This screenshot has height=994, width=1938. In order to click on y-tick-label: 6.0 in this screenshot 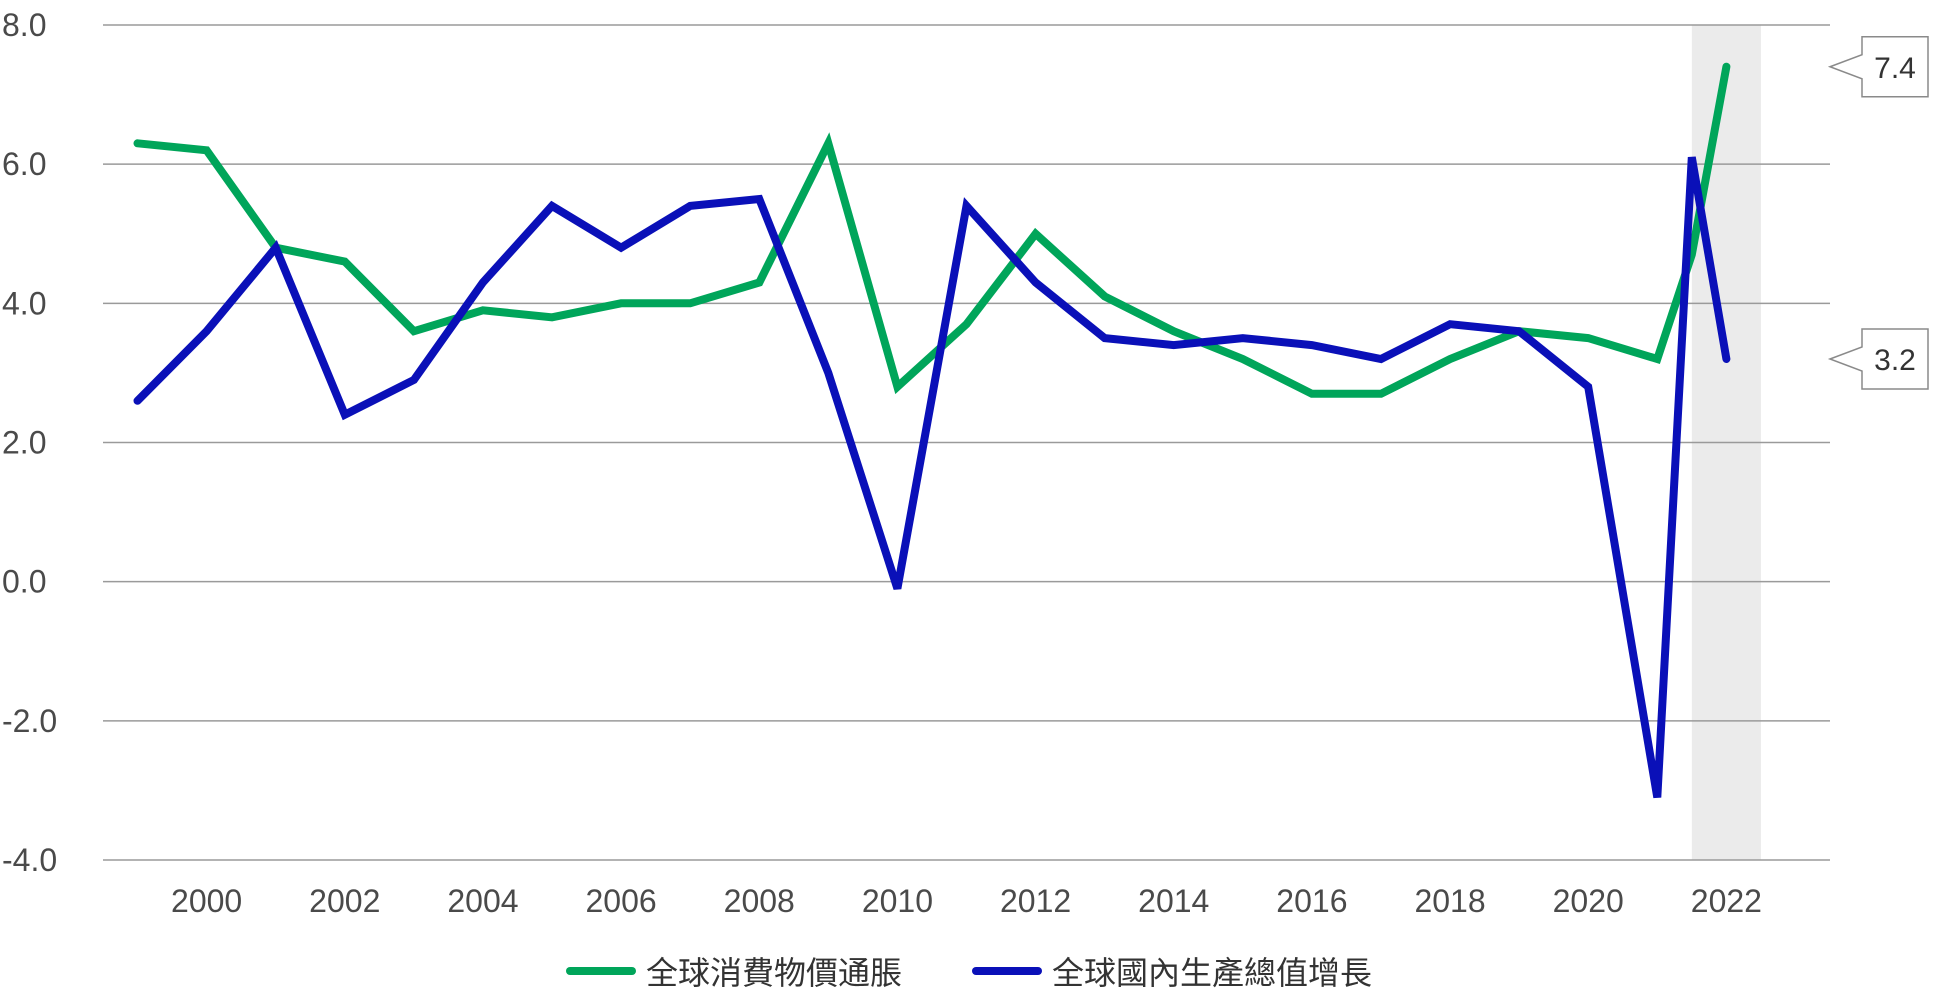, I will do `click(24, 164)`.